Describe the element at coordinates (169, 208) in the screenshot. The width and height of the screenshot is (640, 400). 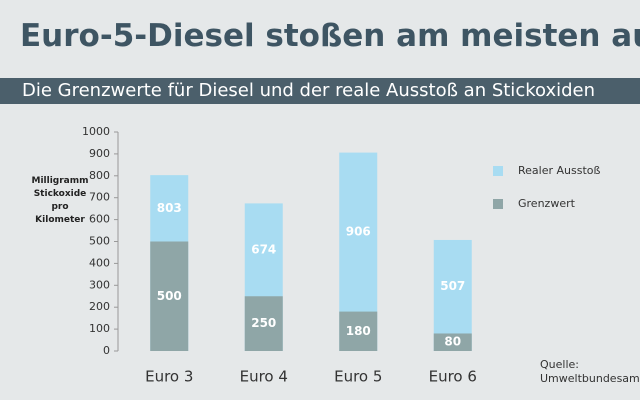
I see `data-label: 803` at that location.